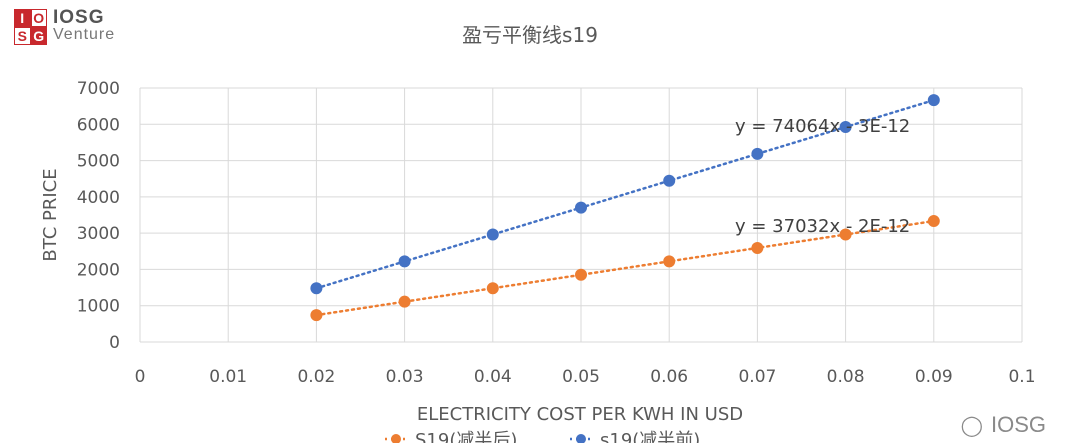  Describe the element at coordinates (466, 436) in the screenshot. I see `legend-entry: S19(减半后)` at that location.